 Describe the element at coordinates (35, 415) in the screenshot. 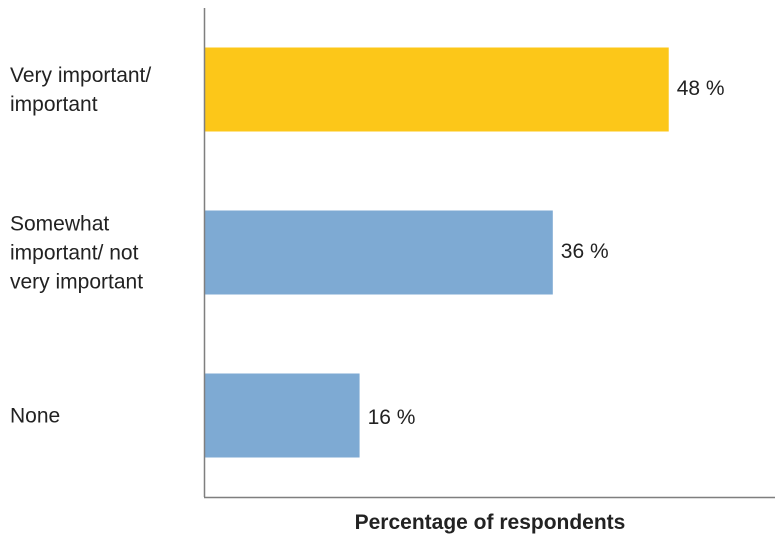

I see `category-label-2: None` at that location.